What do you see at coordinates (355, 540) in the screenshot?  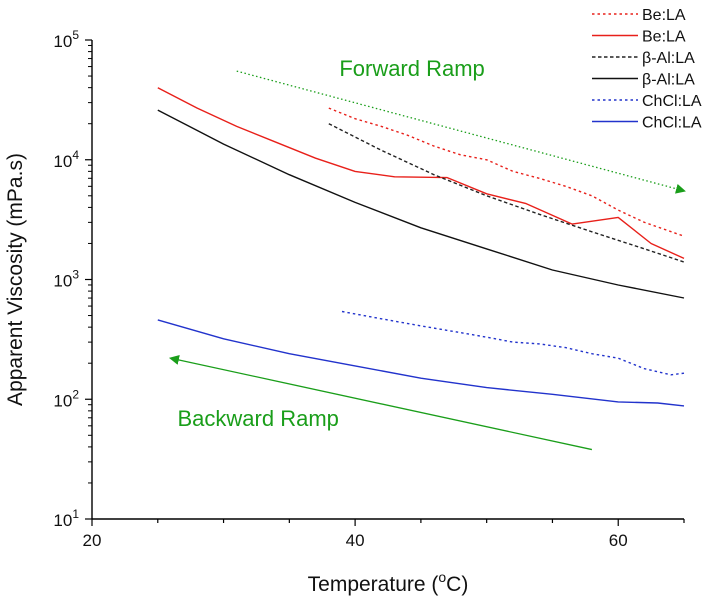 I see `x-tick-label: 40` at bounding box center [355, 540].